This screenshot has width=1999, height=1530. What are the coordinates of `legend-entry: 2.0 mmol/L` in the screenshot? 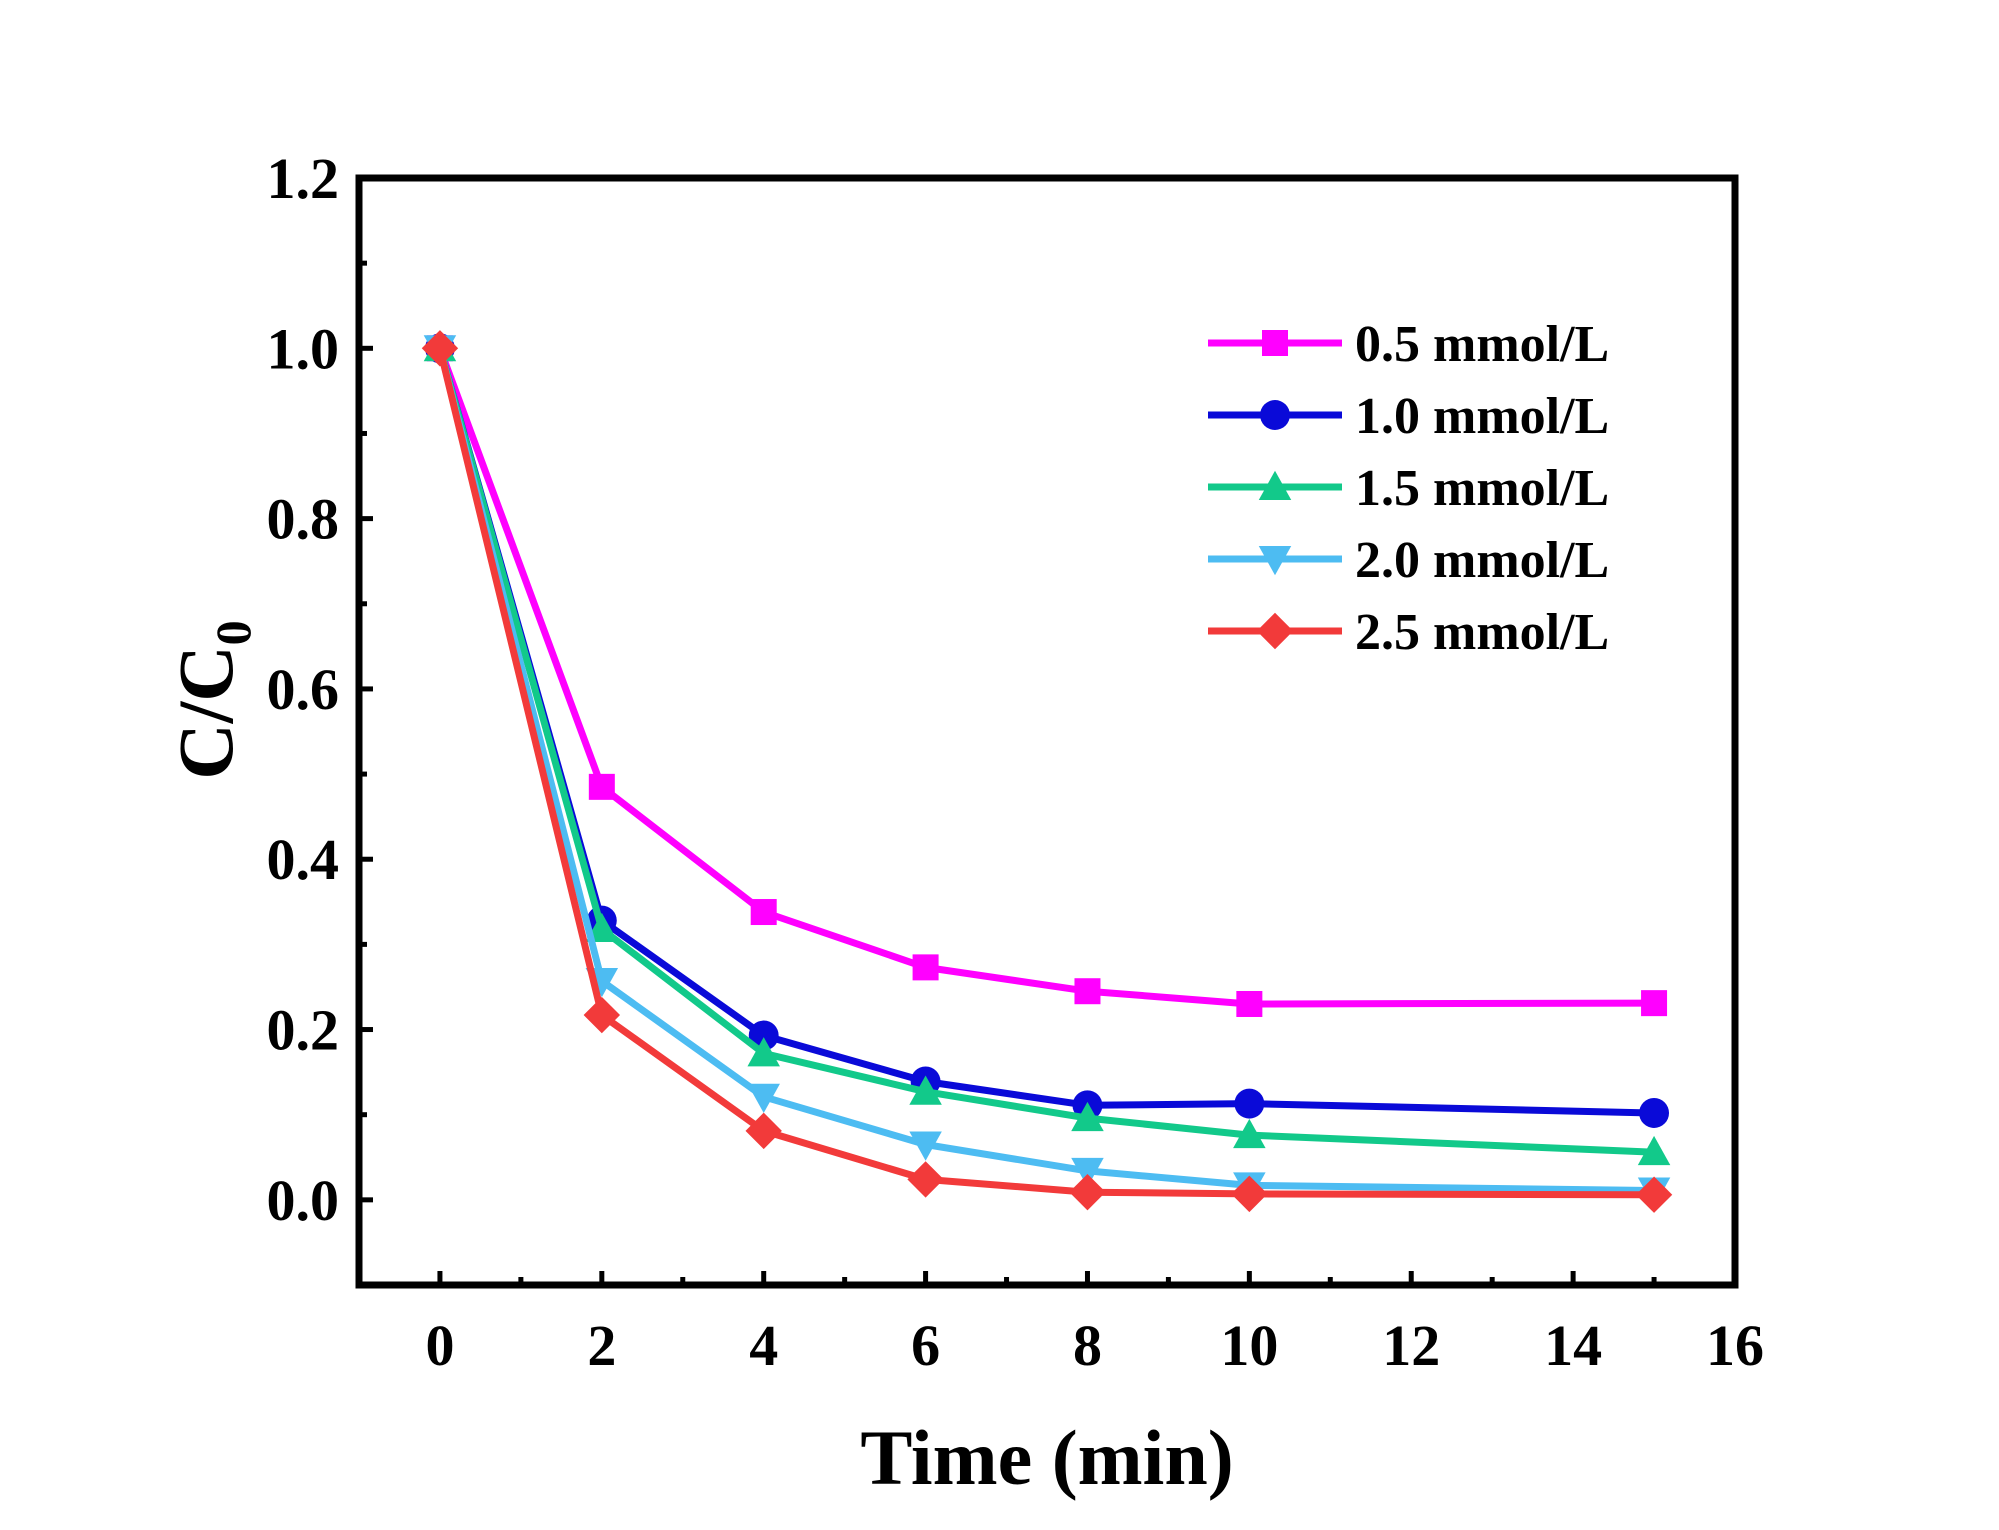 It's located at (1408, 560).